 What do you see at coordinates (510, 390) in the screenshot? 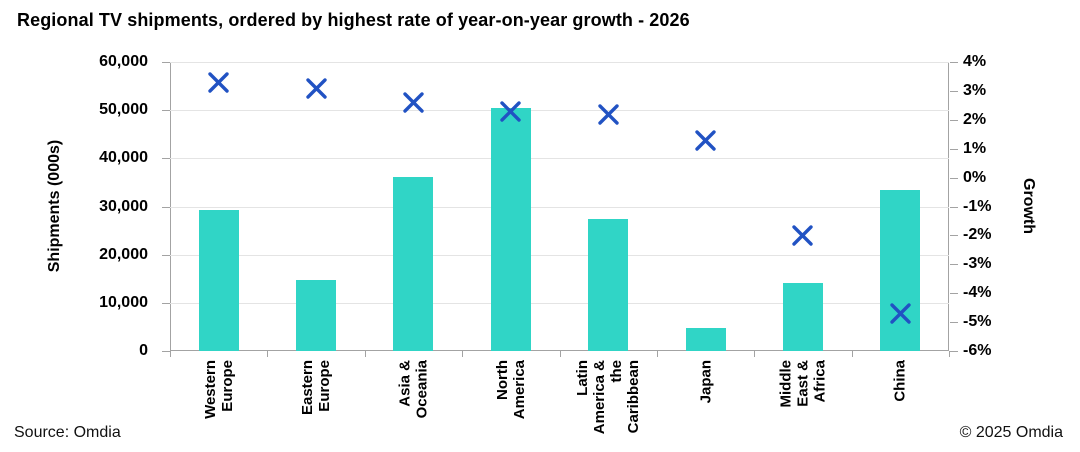
I see `x-axis-label-north-america: North America` at bounding box center [510, 390].